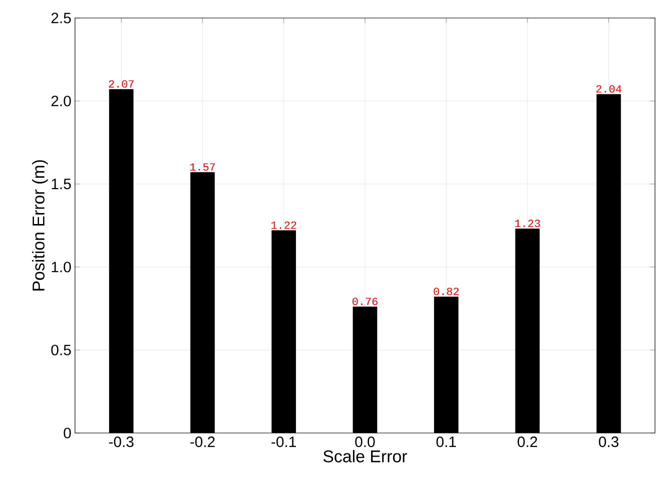  What do you see at coordinates (202, 167) in the screenshot?
I see `data-label: 1.57` at bounding box center [202, 167].